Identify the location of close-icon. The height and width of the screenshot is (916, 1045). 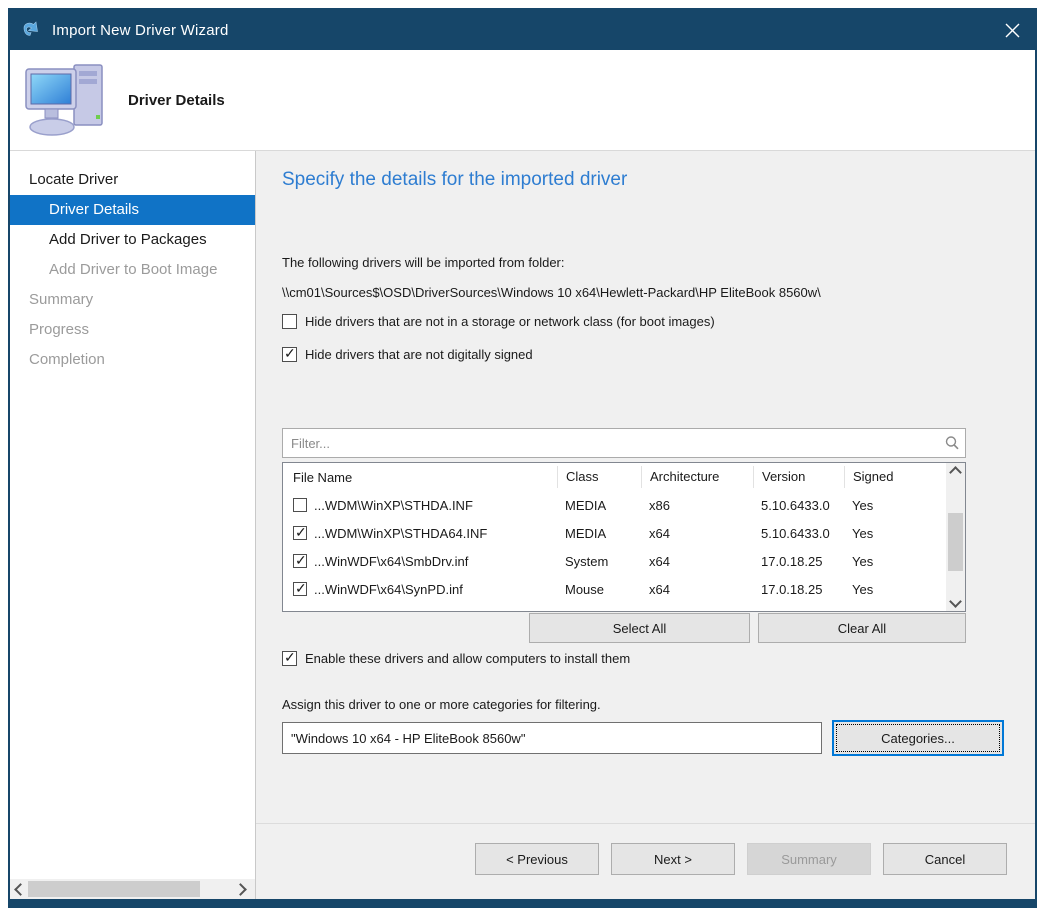
(1012, 30).